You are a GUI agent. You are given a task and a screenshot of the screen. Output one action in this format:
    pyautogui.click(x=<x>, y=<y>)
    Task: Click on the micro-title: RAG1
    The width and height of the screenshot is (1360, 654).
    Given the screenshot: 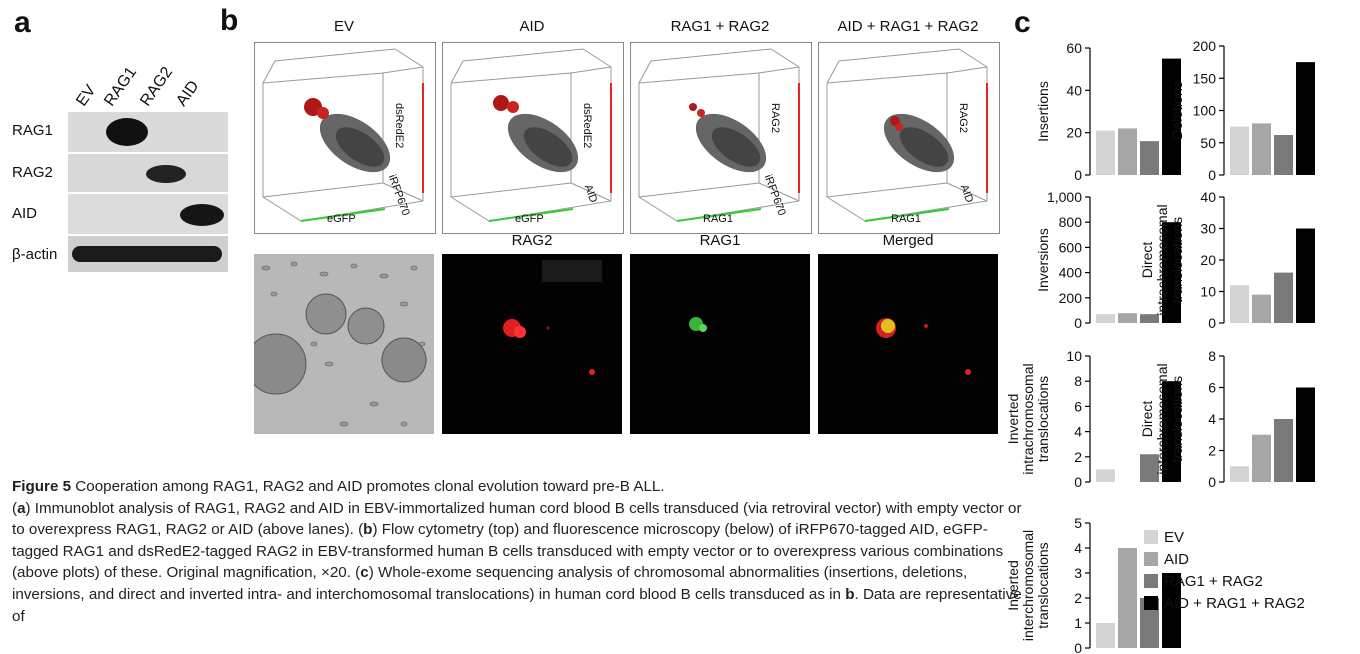 What is the action you would take?
    pyautogui.click(x=720, y=240)
    